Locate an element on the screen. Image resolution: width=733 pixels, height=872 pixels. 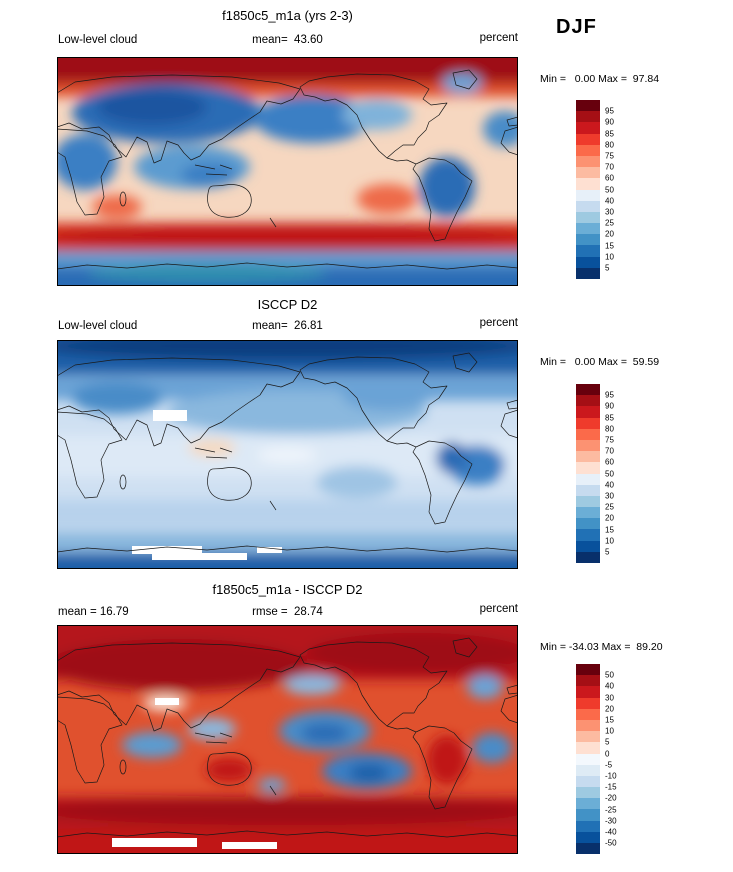
colorbar-tick-label: -40 is located at coordinates (611, 832).